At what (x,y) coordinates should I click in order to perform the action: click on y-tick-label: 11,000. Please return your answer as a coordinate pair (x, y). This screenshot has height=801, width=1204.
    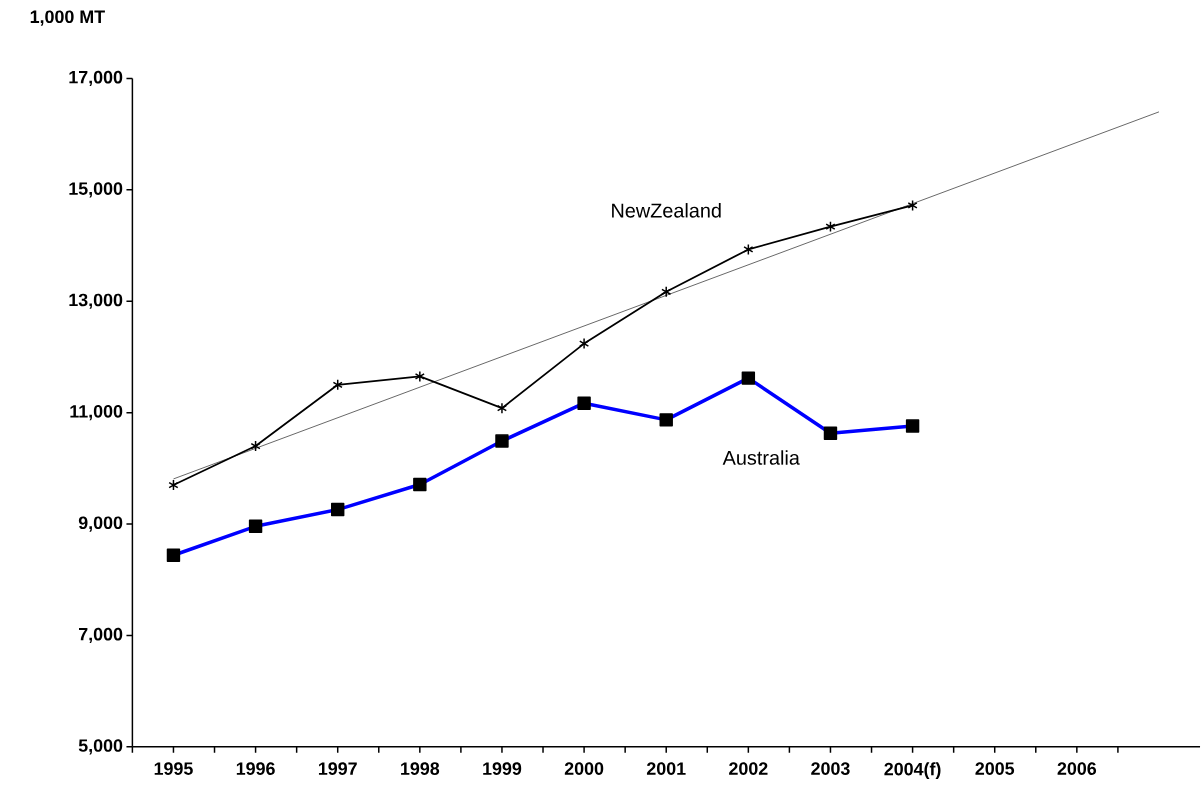
    Looking at the image, I should click on (96, 412).